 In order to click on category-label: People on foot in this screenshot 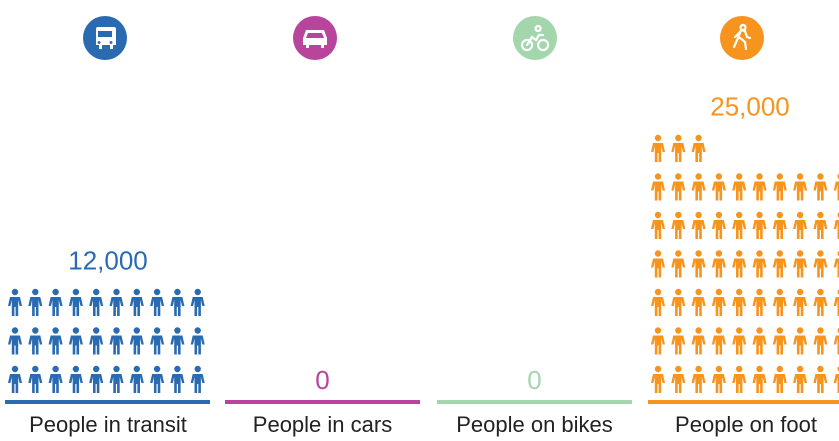, I will do `click(746, 424)`.